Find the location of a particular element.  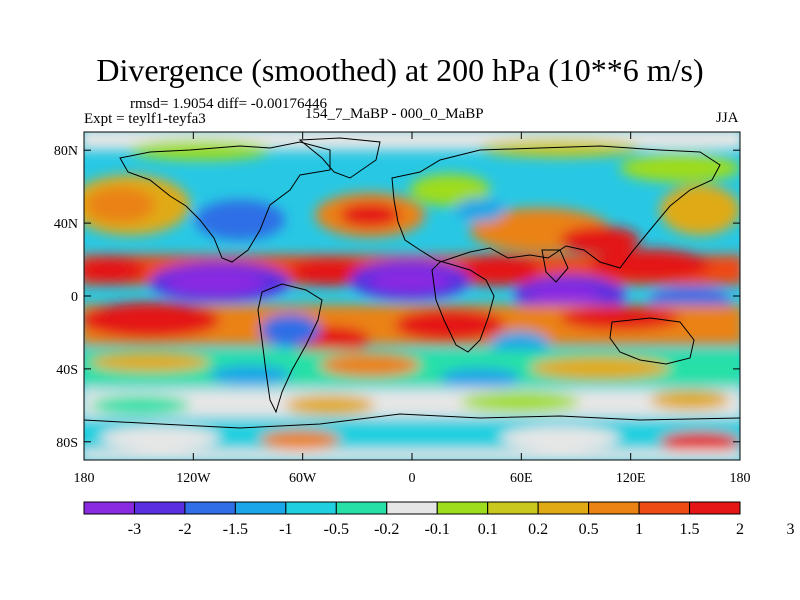

colorbar: -3 -2 -1.5 -1 -0.5 -0.2 -0.1 0.1 0.2 0.5 1 1.5 2 3 is located at coordinates (438, 519).